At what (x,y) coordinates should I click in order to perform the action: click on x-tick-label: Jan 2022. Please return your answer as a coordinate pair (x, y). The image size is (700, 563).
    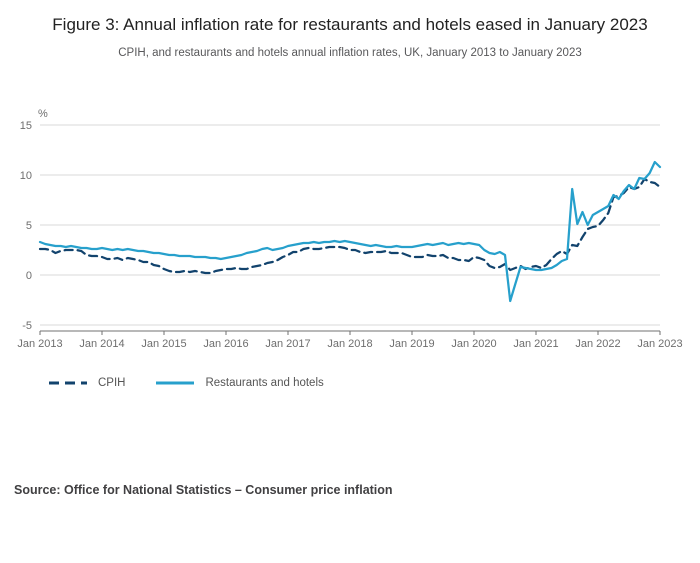
    Looking at the image, I should click on (597, 344).